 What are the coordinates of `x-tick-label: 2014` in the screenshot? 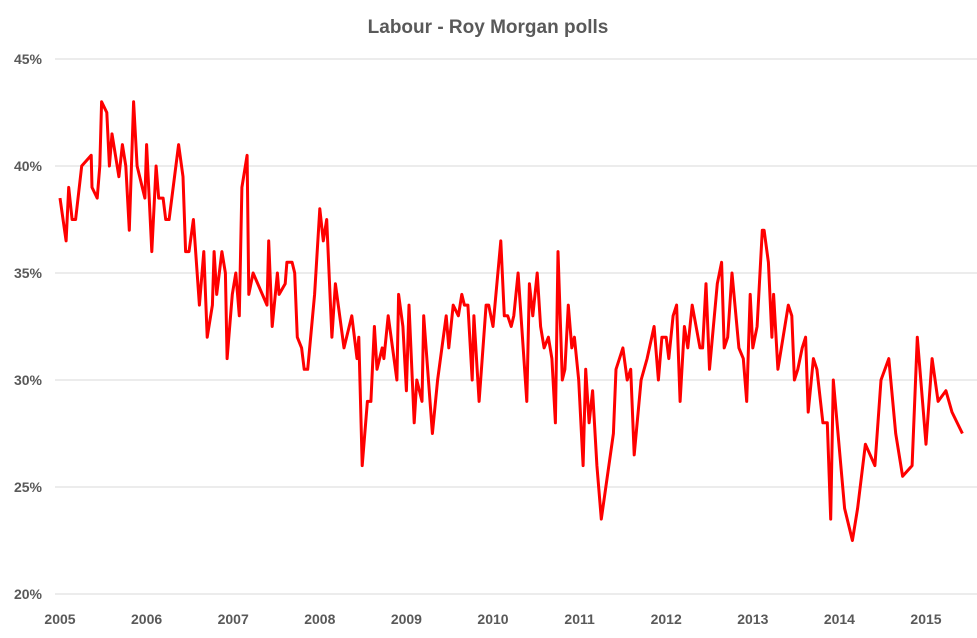 It's located at (839, 619).